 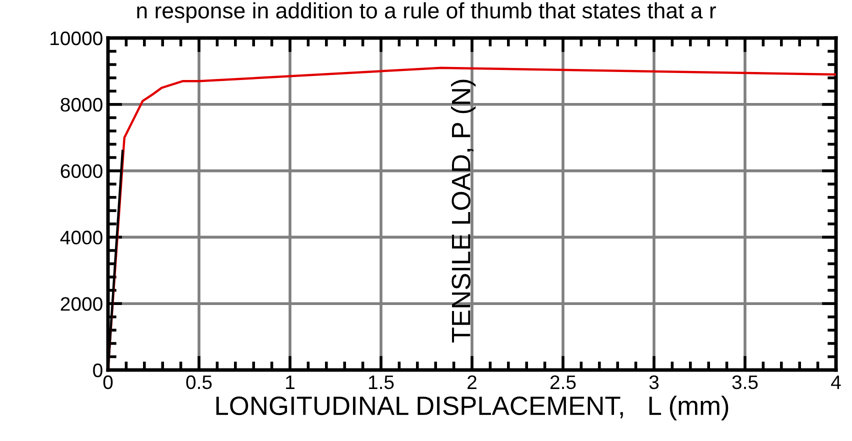 I want to click on x-tick-label: 2, so click(x=472, y=382).